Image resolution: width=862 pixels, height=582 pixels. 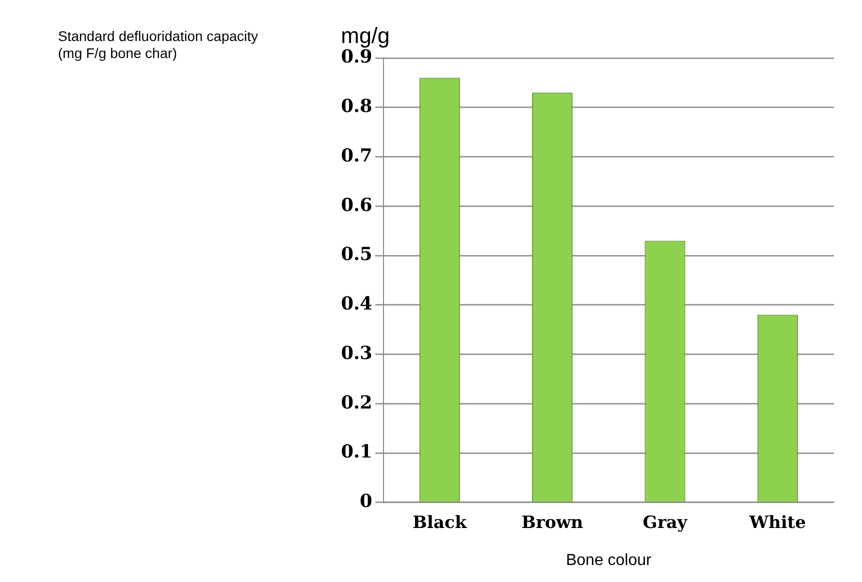 I want to click on x-tick-label: Gray, so click(x=665, y=523).